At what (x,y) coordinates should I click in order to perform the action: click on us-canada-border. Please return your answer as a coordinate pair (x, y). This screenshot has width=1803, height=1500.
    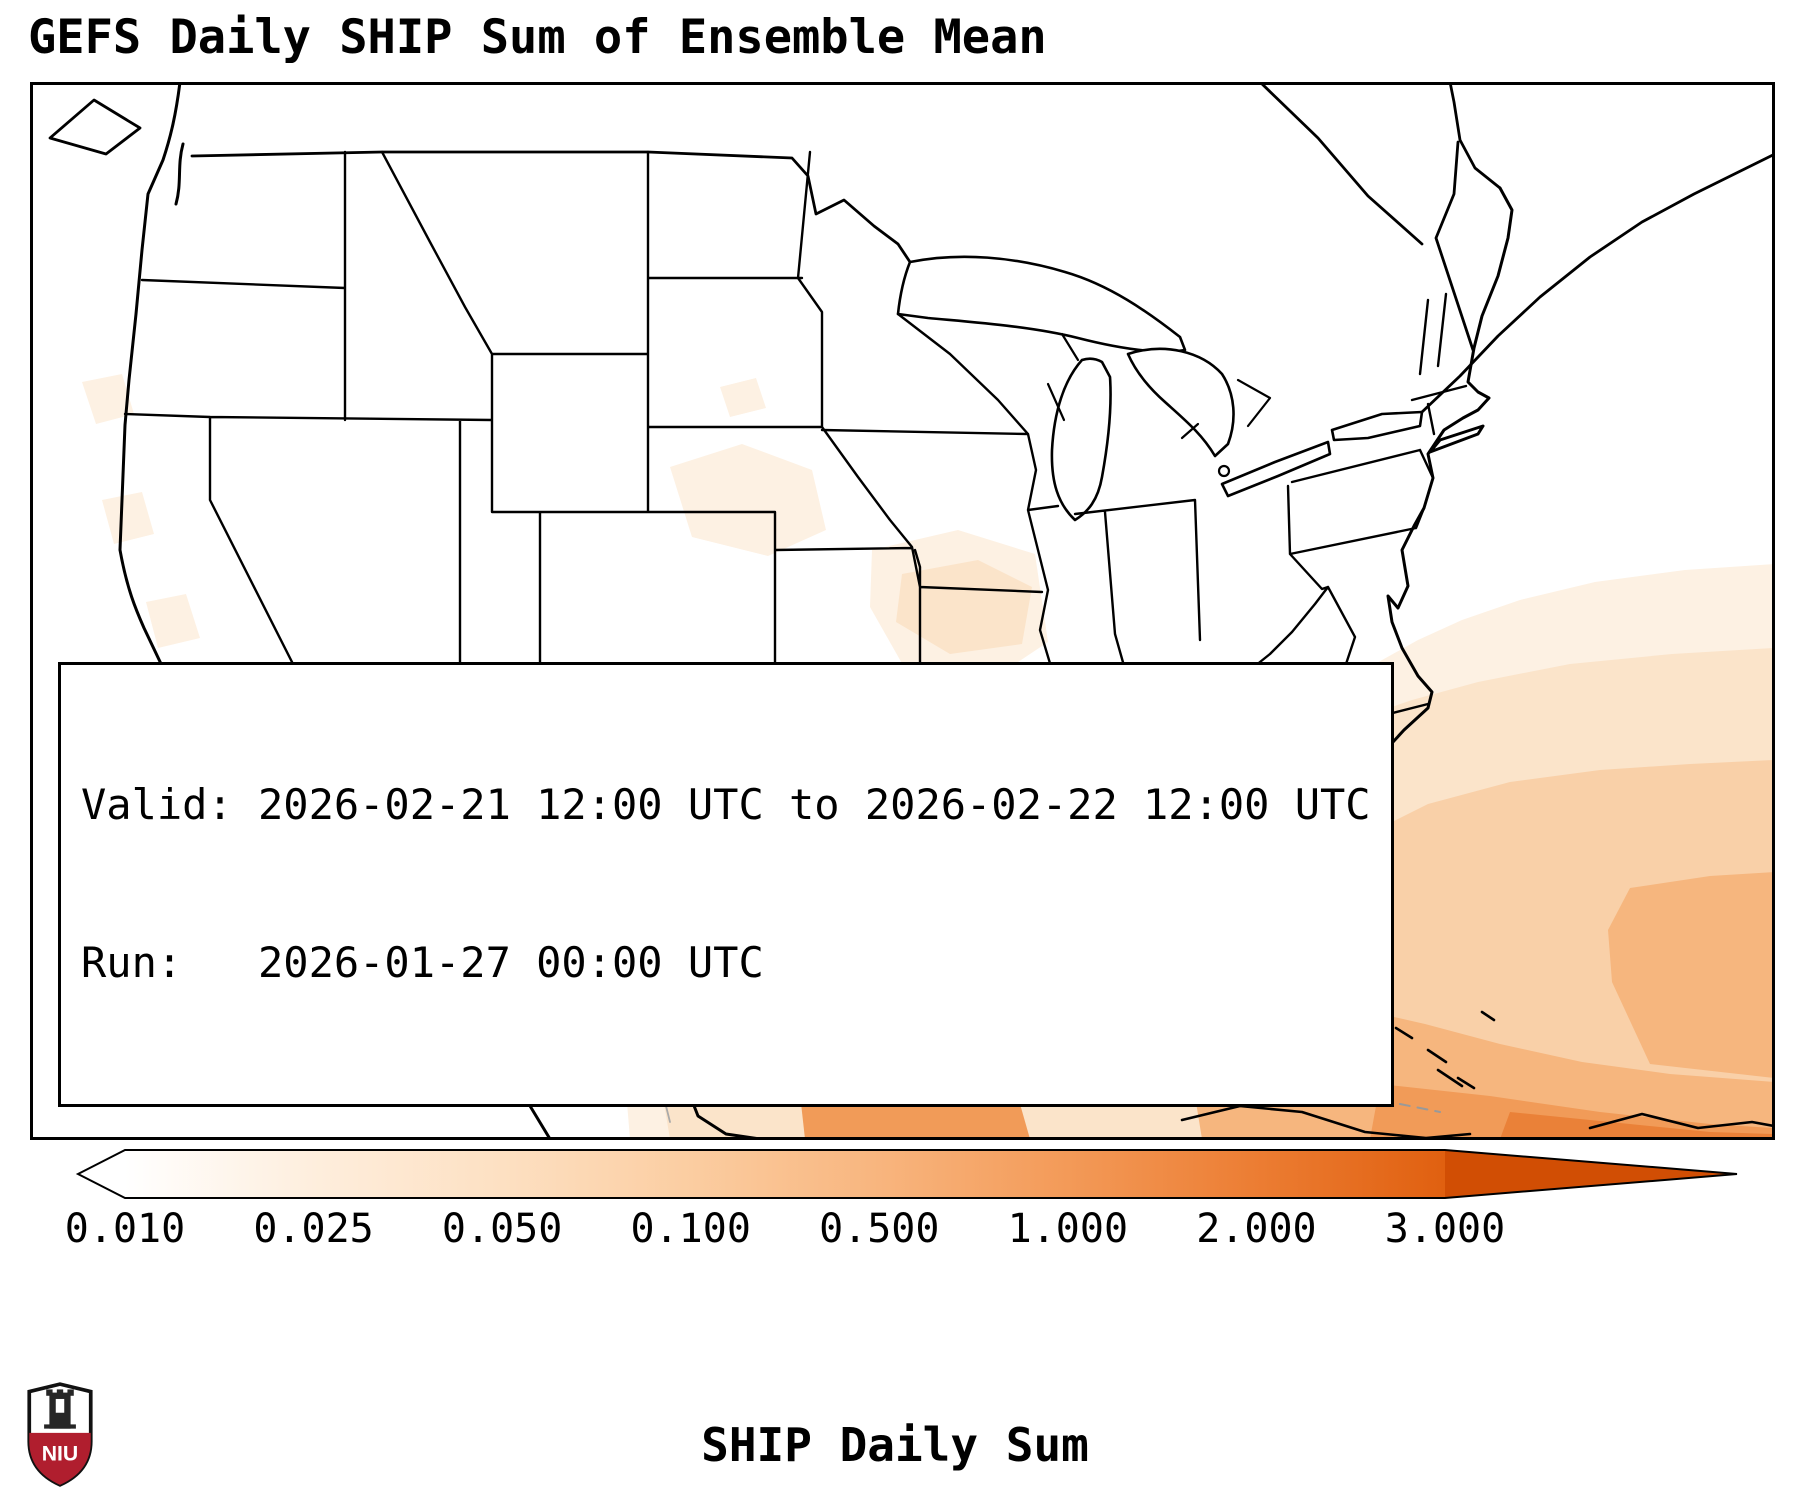
    Looking at the image, I should click on (551, 207).